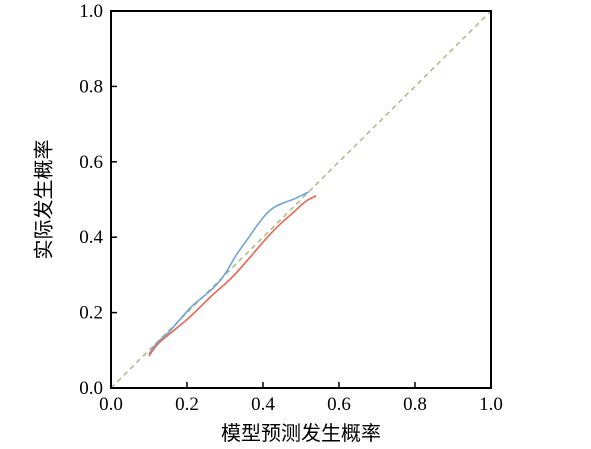 This screenshot has width=591, height=449. Describe the element at coordinates (187, 404) in the screenshot. I see `x-tick-label: 0.2` at that location.